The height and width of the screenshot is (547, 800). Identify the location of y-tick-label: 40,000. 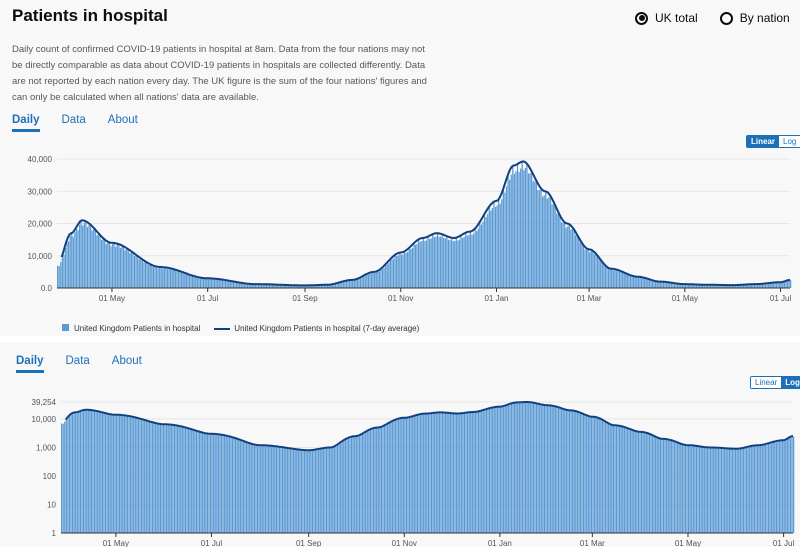
(40, 159).